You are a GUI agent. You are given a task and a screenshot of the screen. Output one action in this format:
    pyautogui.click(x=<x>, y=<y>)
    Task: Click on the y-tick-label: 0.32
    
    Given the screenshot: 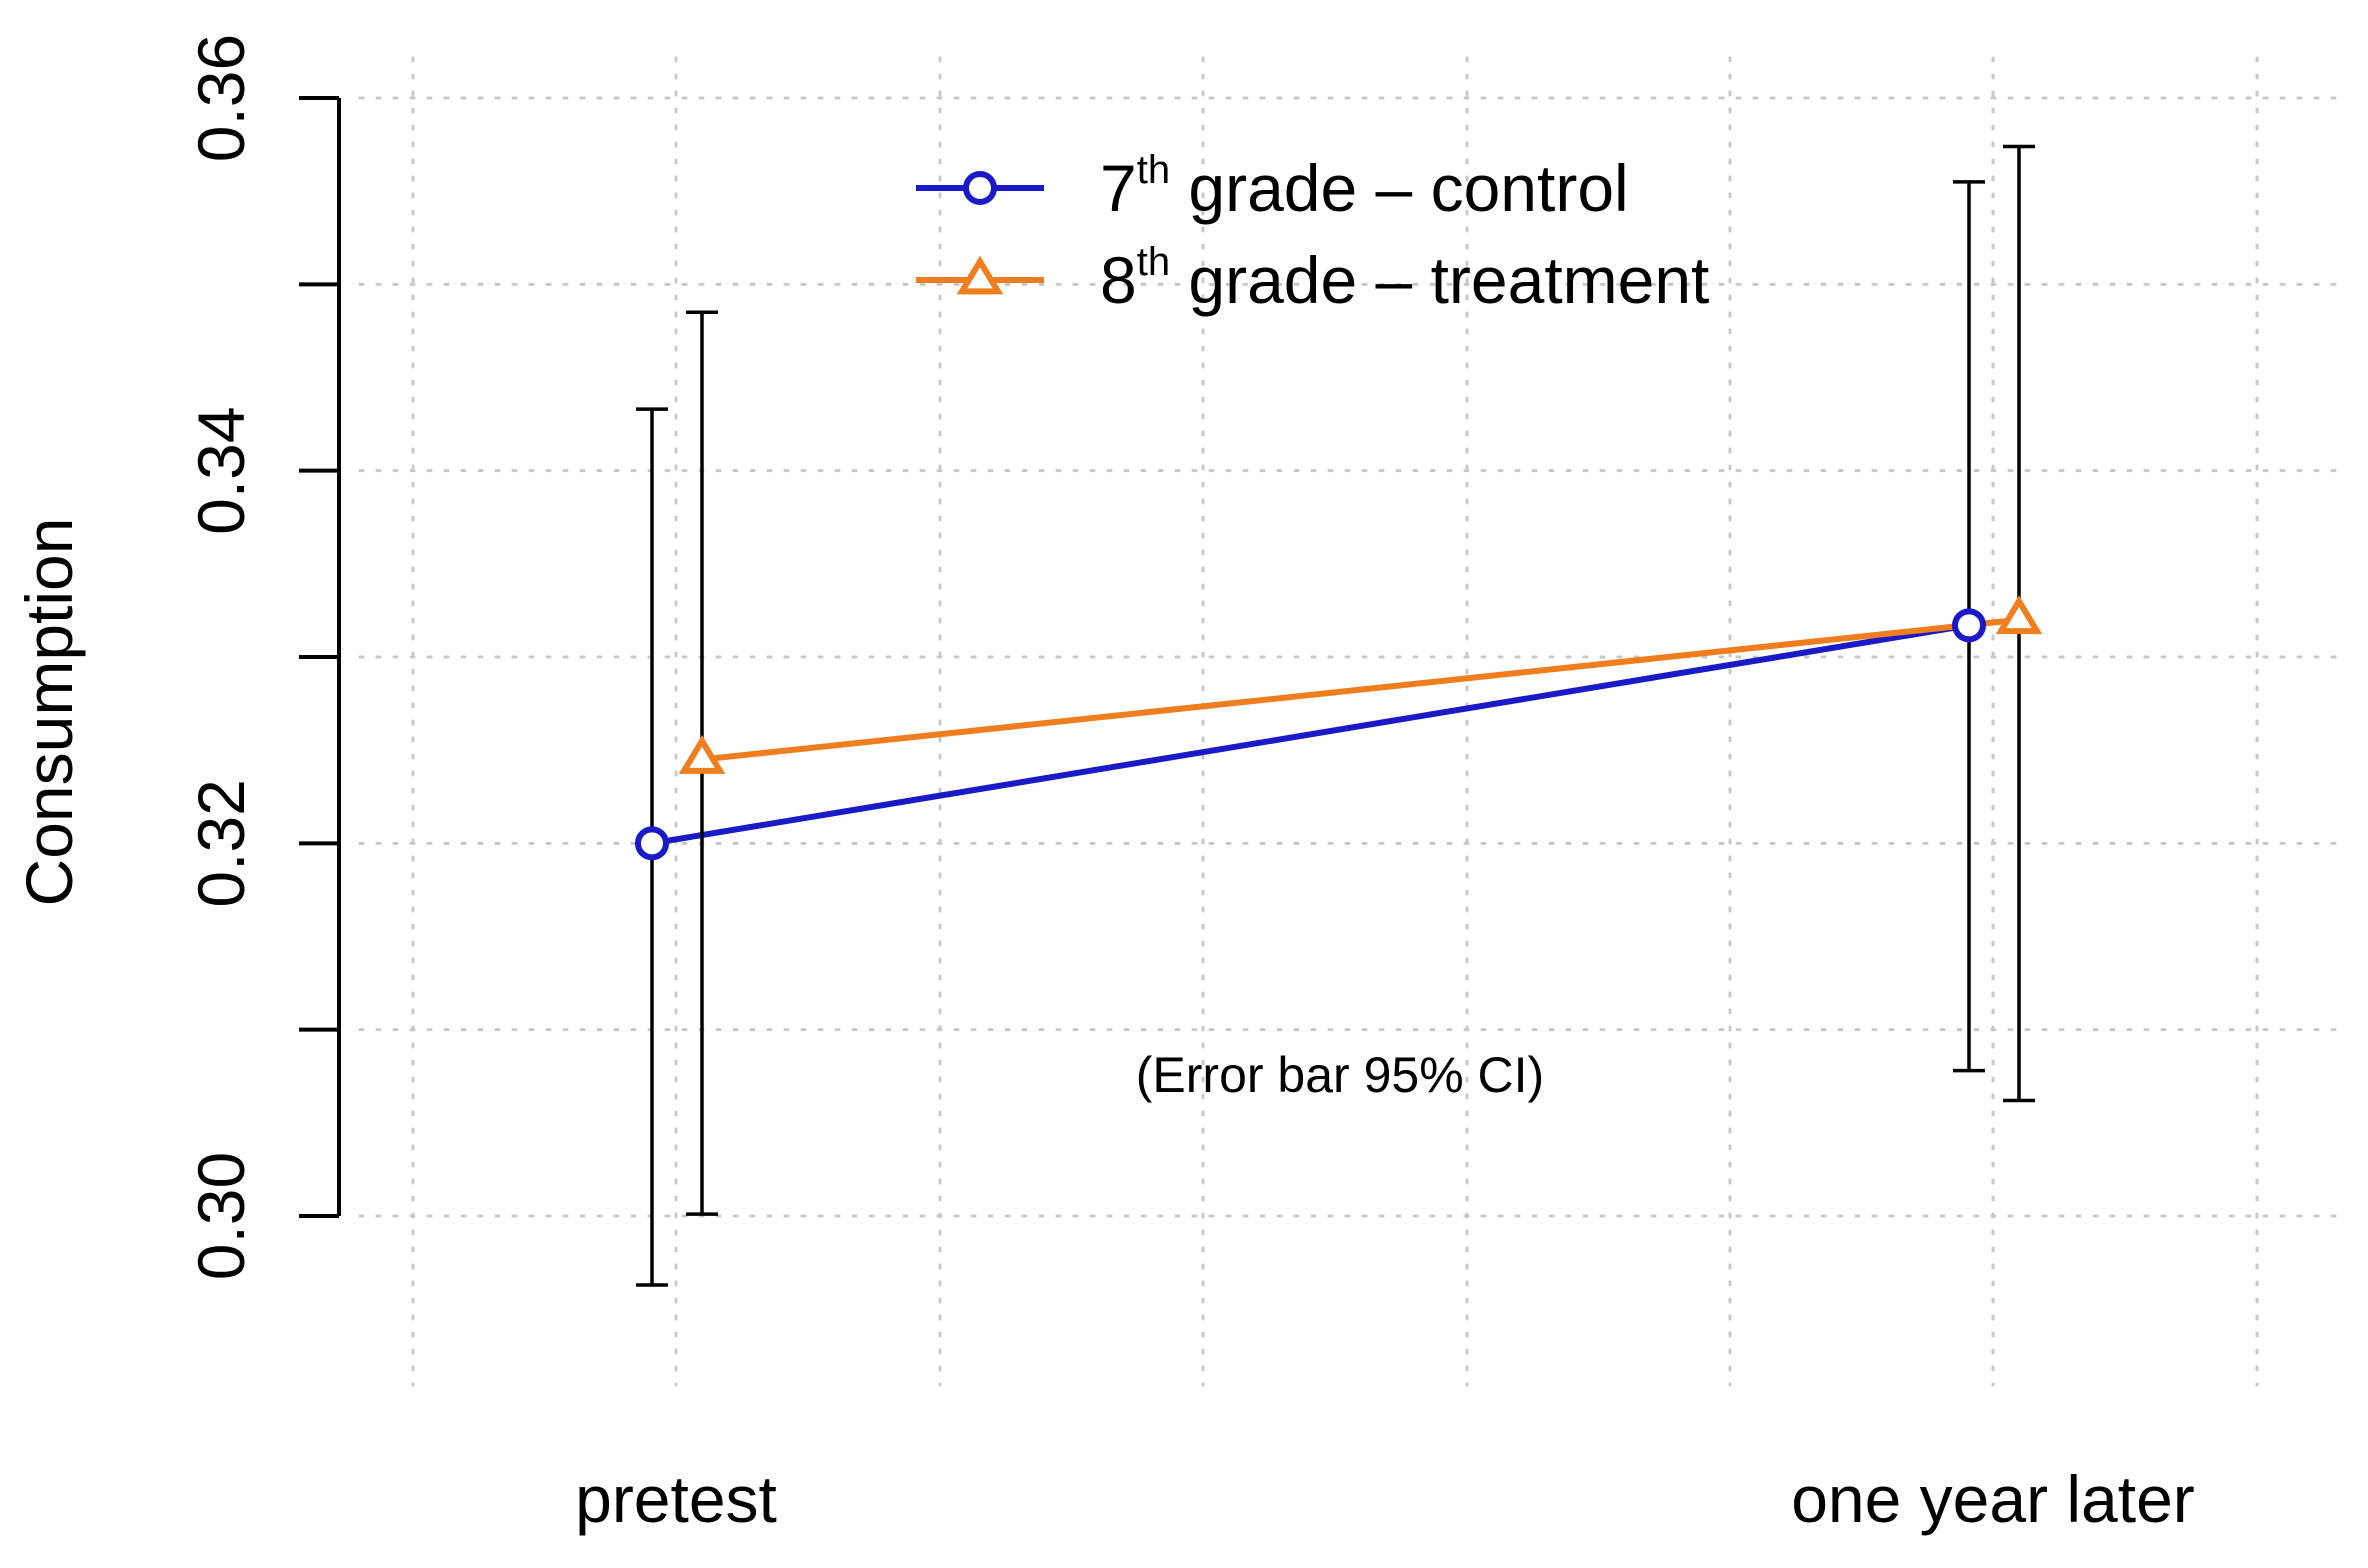 What is the action you would take?
    pyautogui.click(x=221, y=843)
    